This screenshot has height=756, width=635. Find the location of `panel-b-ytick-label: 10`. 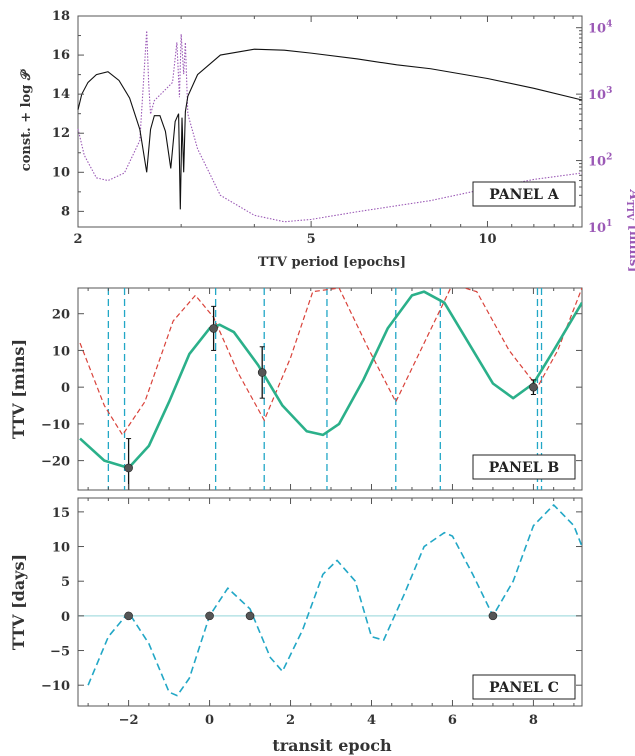

panel-b-ytick-label: 10 is located at coordinates (61, 351).